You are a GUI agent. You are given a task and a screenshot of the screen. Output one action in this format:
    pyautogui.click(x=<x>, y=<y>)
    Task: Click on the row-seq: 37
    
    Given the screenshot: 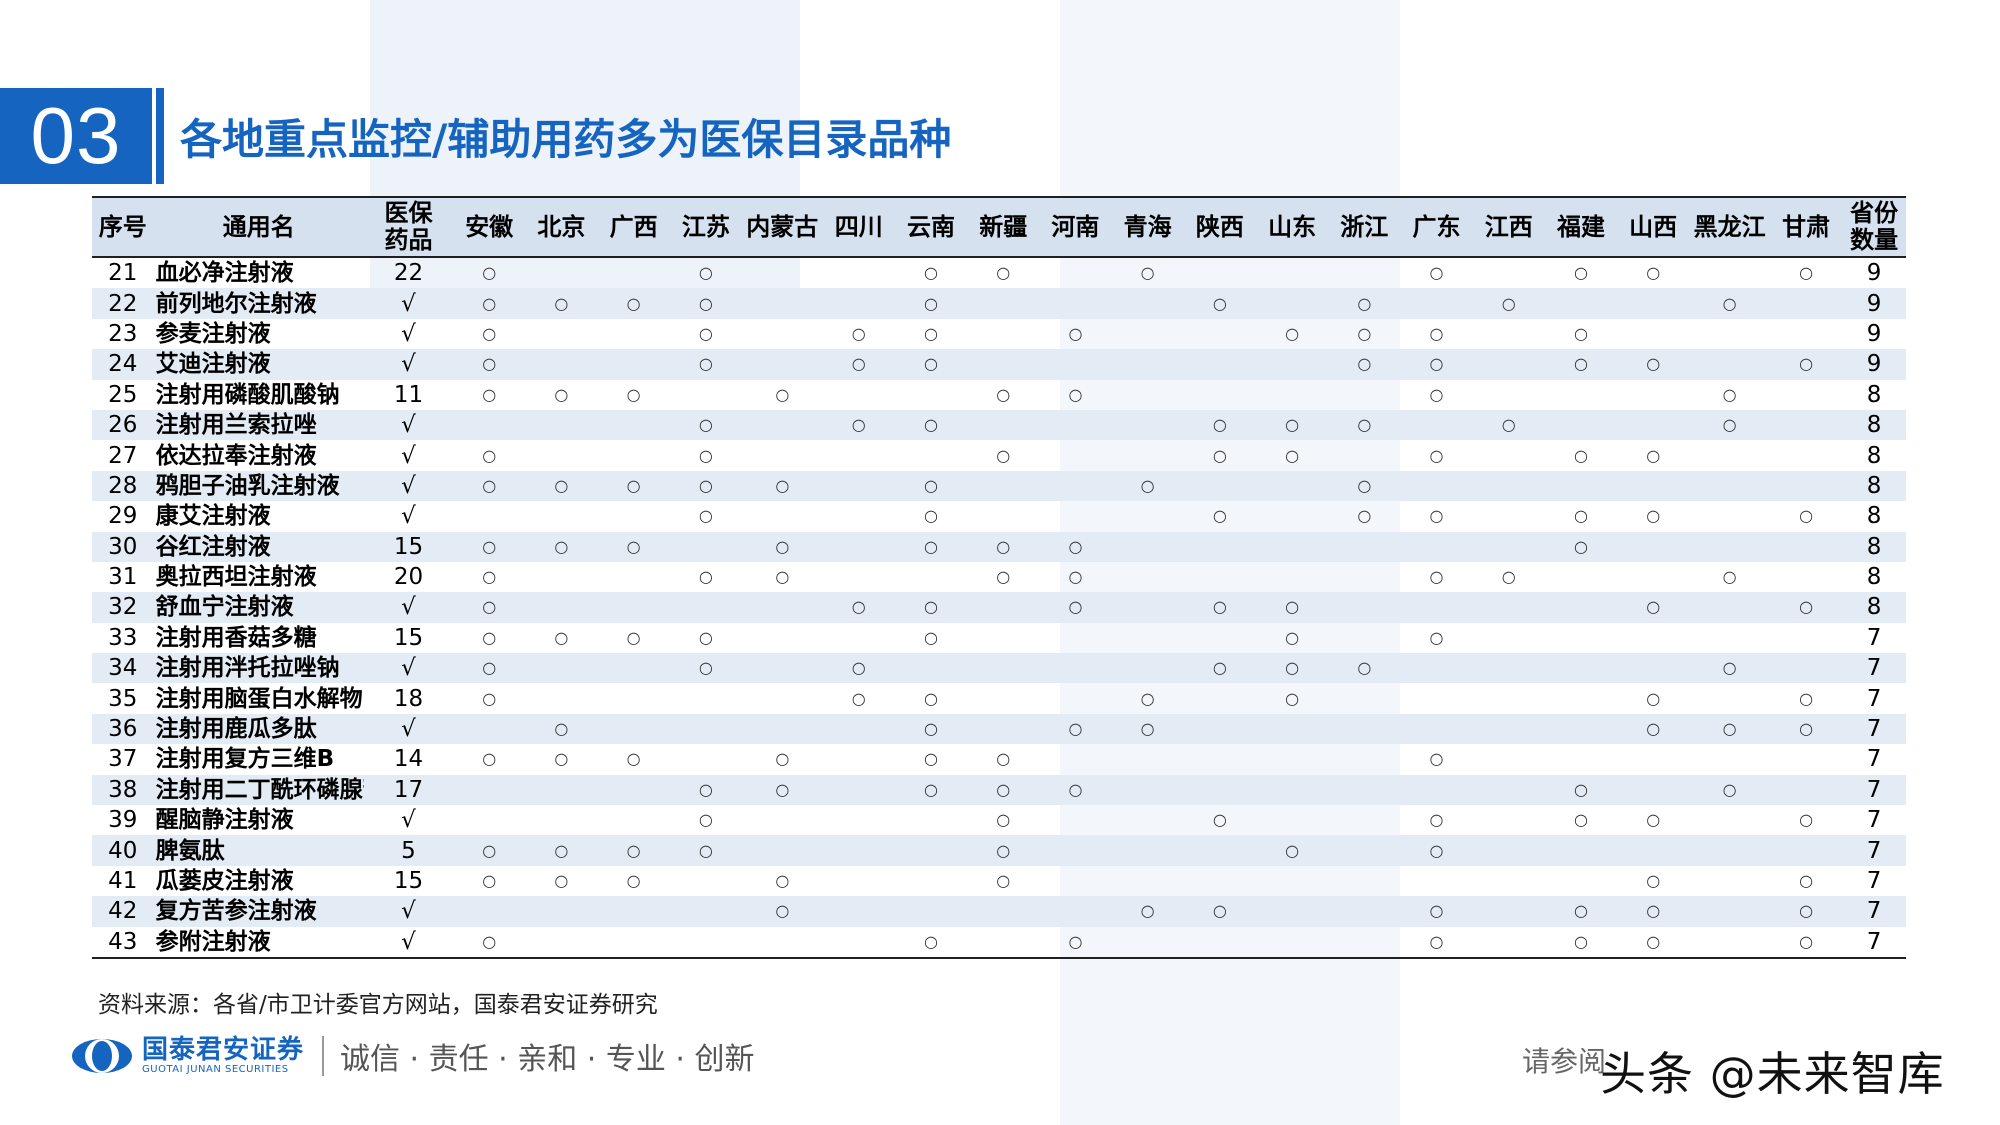 What is the action you would take?
    pyautogui.click(x=123, y=759)
    